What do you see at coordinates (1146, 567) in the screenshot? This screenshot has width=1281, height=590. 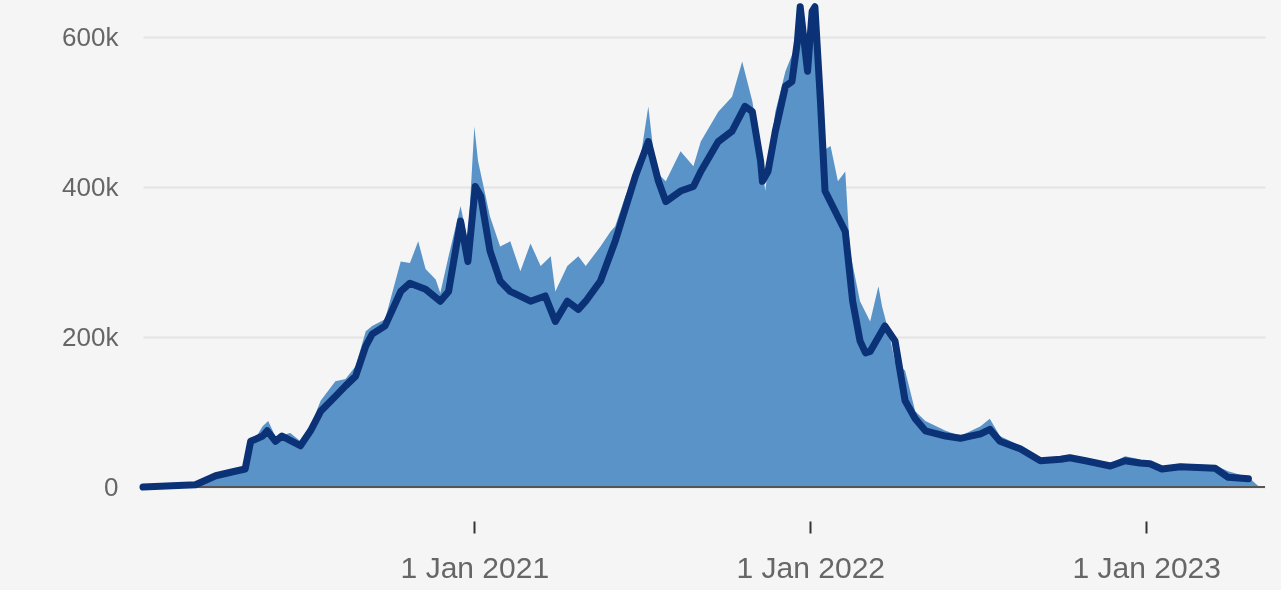 I see `x-tick-label: 1 Jan 2023` at bounding box center [1146, 567].